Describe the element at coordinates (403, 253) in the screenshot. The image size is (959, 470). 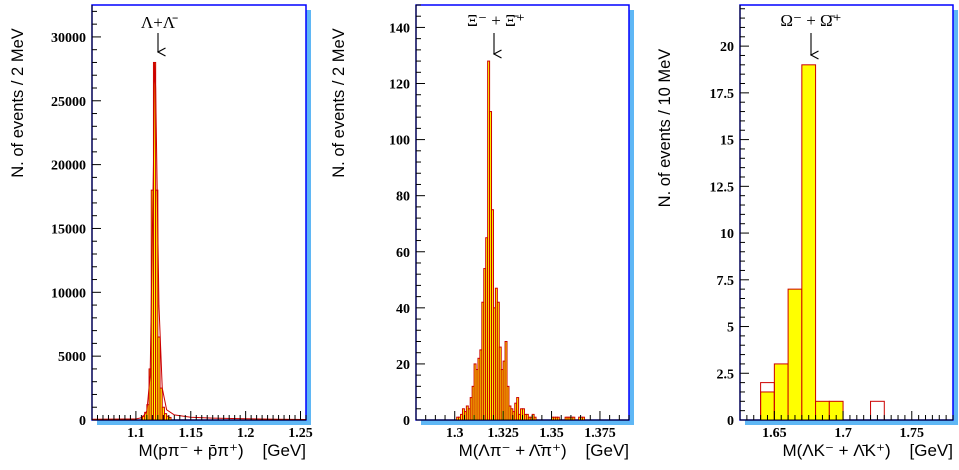
I see `y-tick-label: 60` at that location.